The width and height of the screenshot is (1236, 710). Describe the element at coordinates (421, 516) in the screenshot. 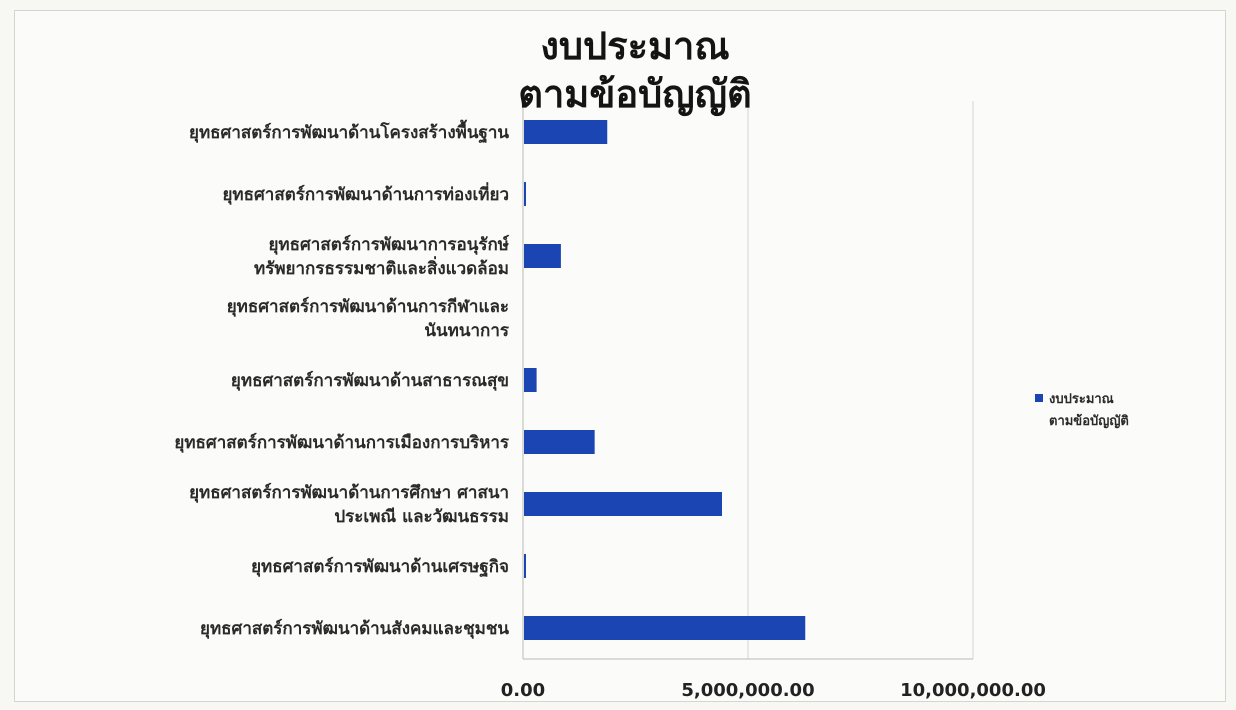

I see `category-label-6-line-1: ประเพณี และวัฒนธรรม` at that location.